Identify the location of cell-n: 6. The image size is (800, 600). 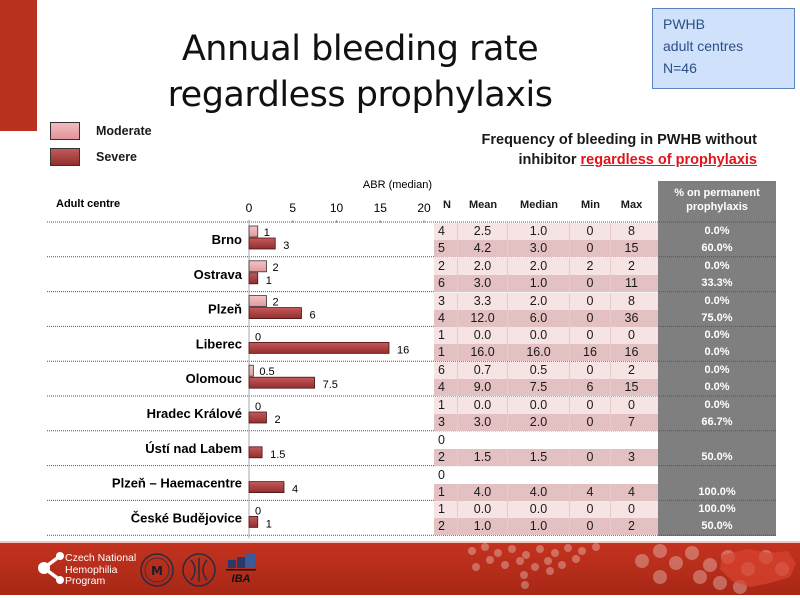
(447, 371).